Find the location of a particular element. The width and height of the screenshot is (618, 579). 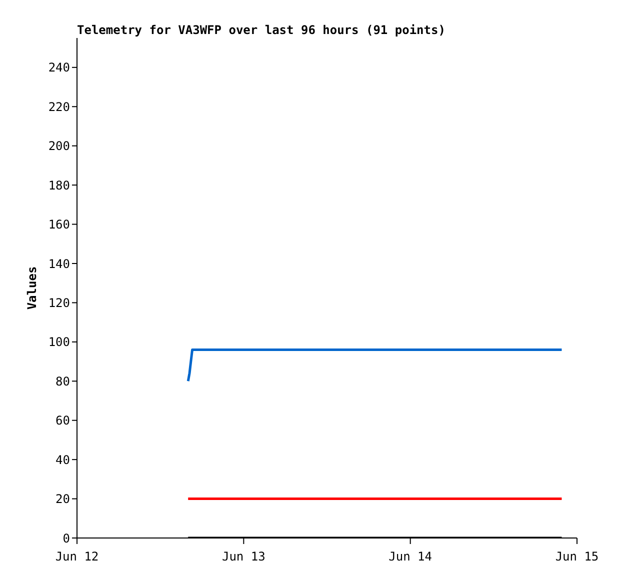

y-tick-label: 180 is located at coordinates (59, 185).